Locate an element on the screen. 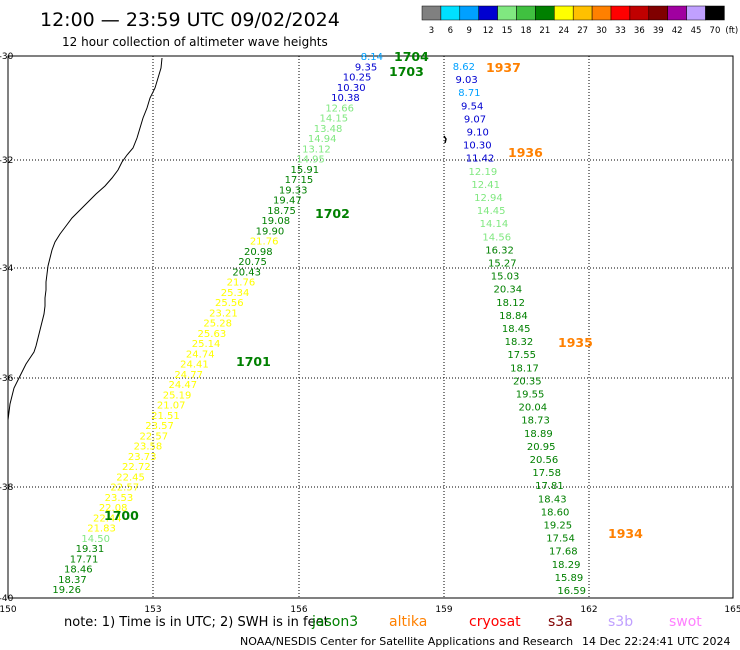  wave-height-reading: 18.45 is located at coordinates (516, 329).